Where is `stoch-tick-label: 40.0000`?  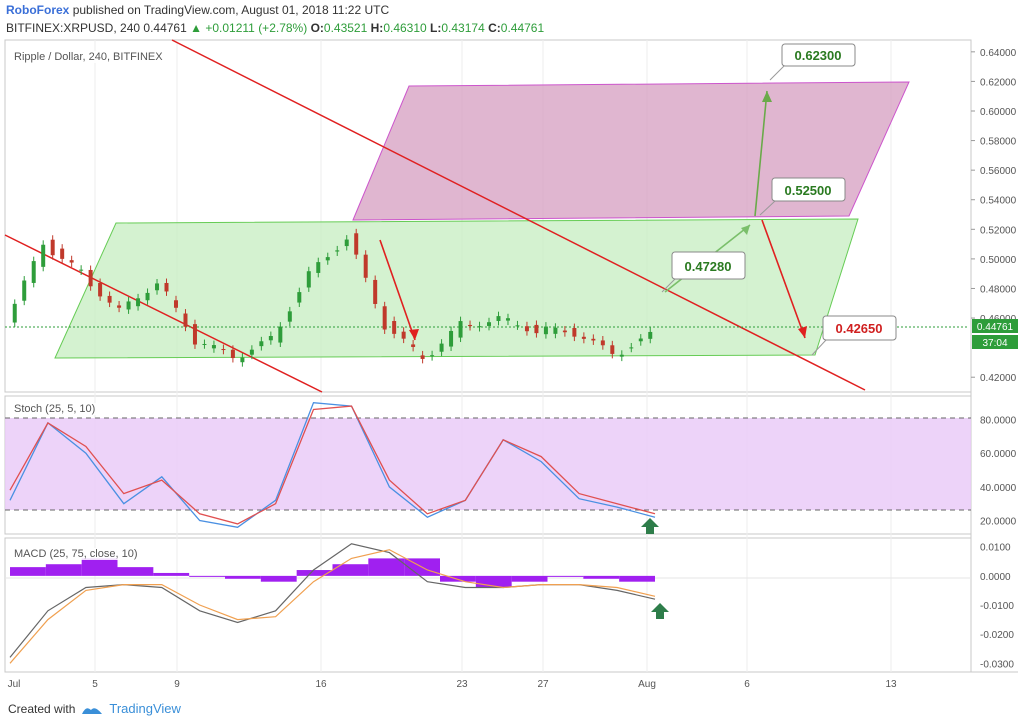
stoch-tick-label: 40.0000 is located at coordinates (998, 488).